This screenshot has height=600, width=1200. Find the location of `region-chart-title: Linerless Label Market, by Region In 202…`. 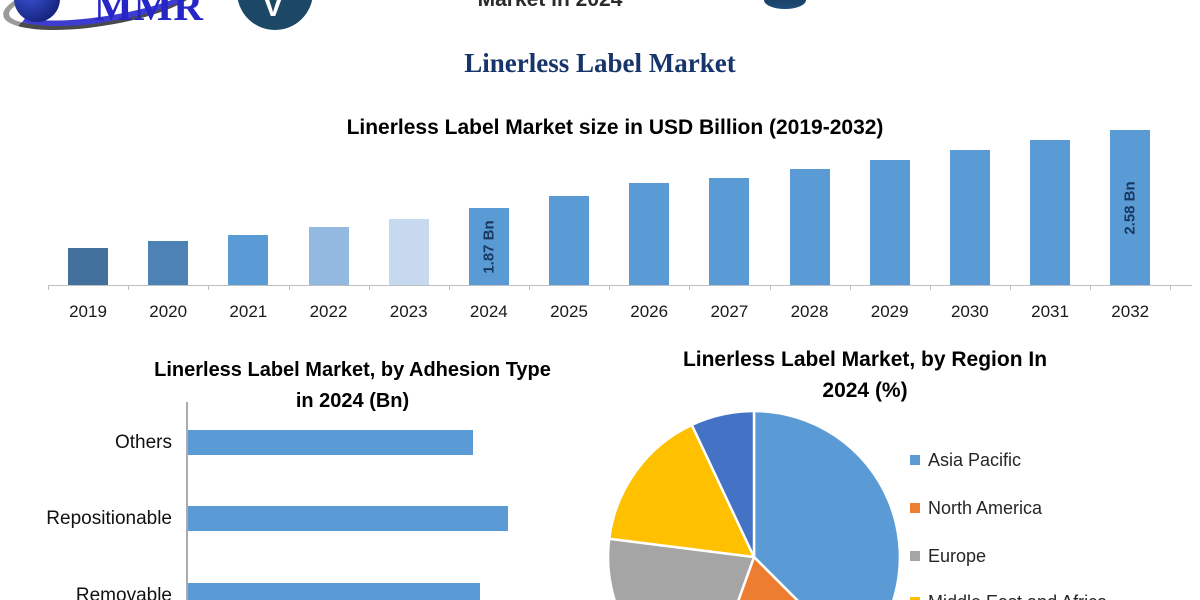

region-chart-title: Linerless Label Market, by Region In 202… is located at coordinates (865, 375).